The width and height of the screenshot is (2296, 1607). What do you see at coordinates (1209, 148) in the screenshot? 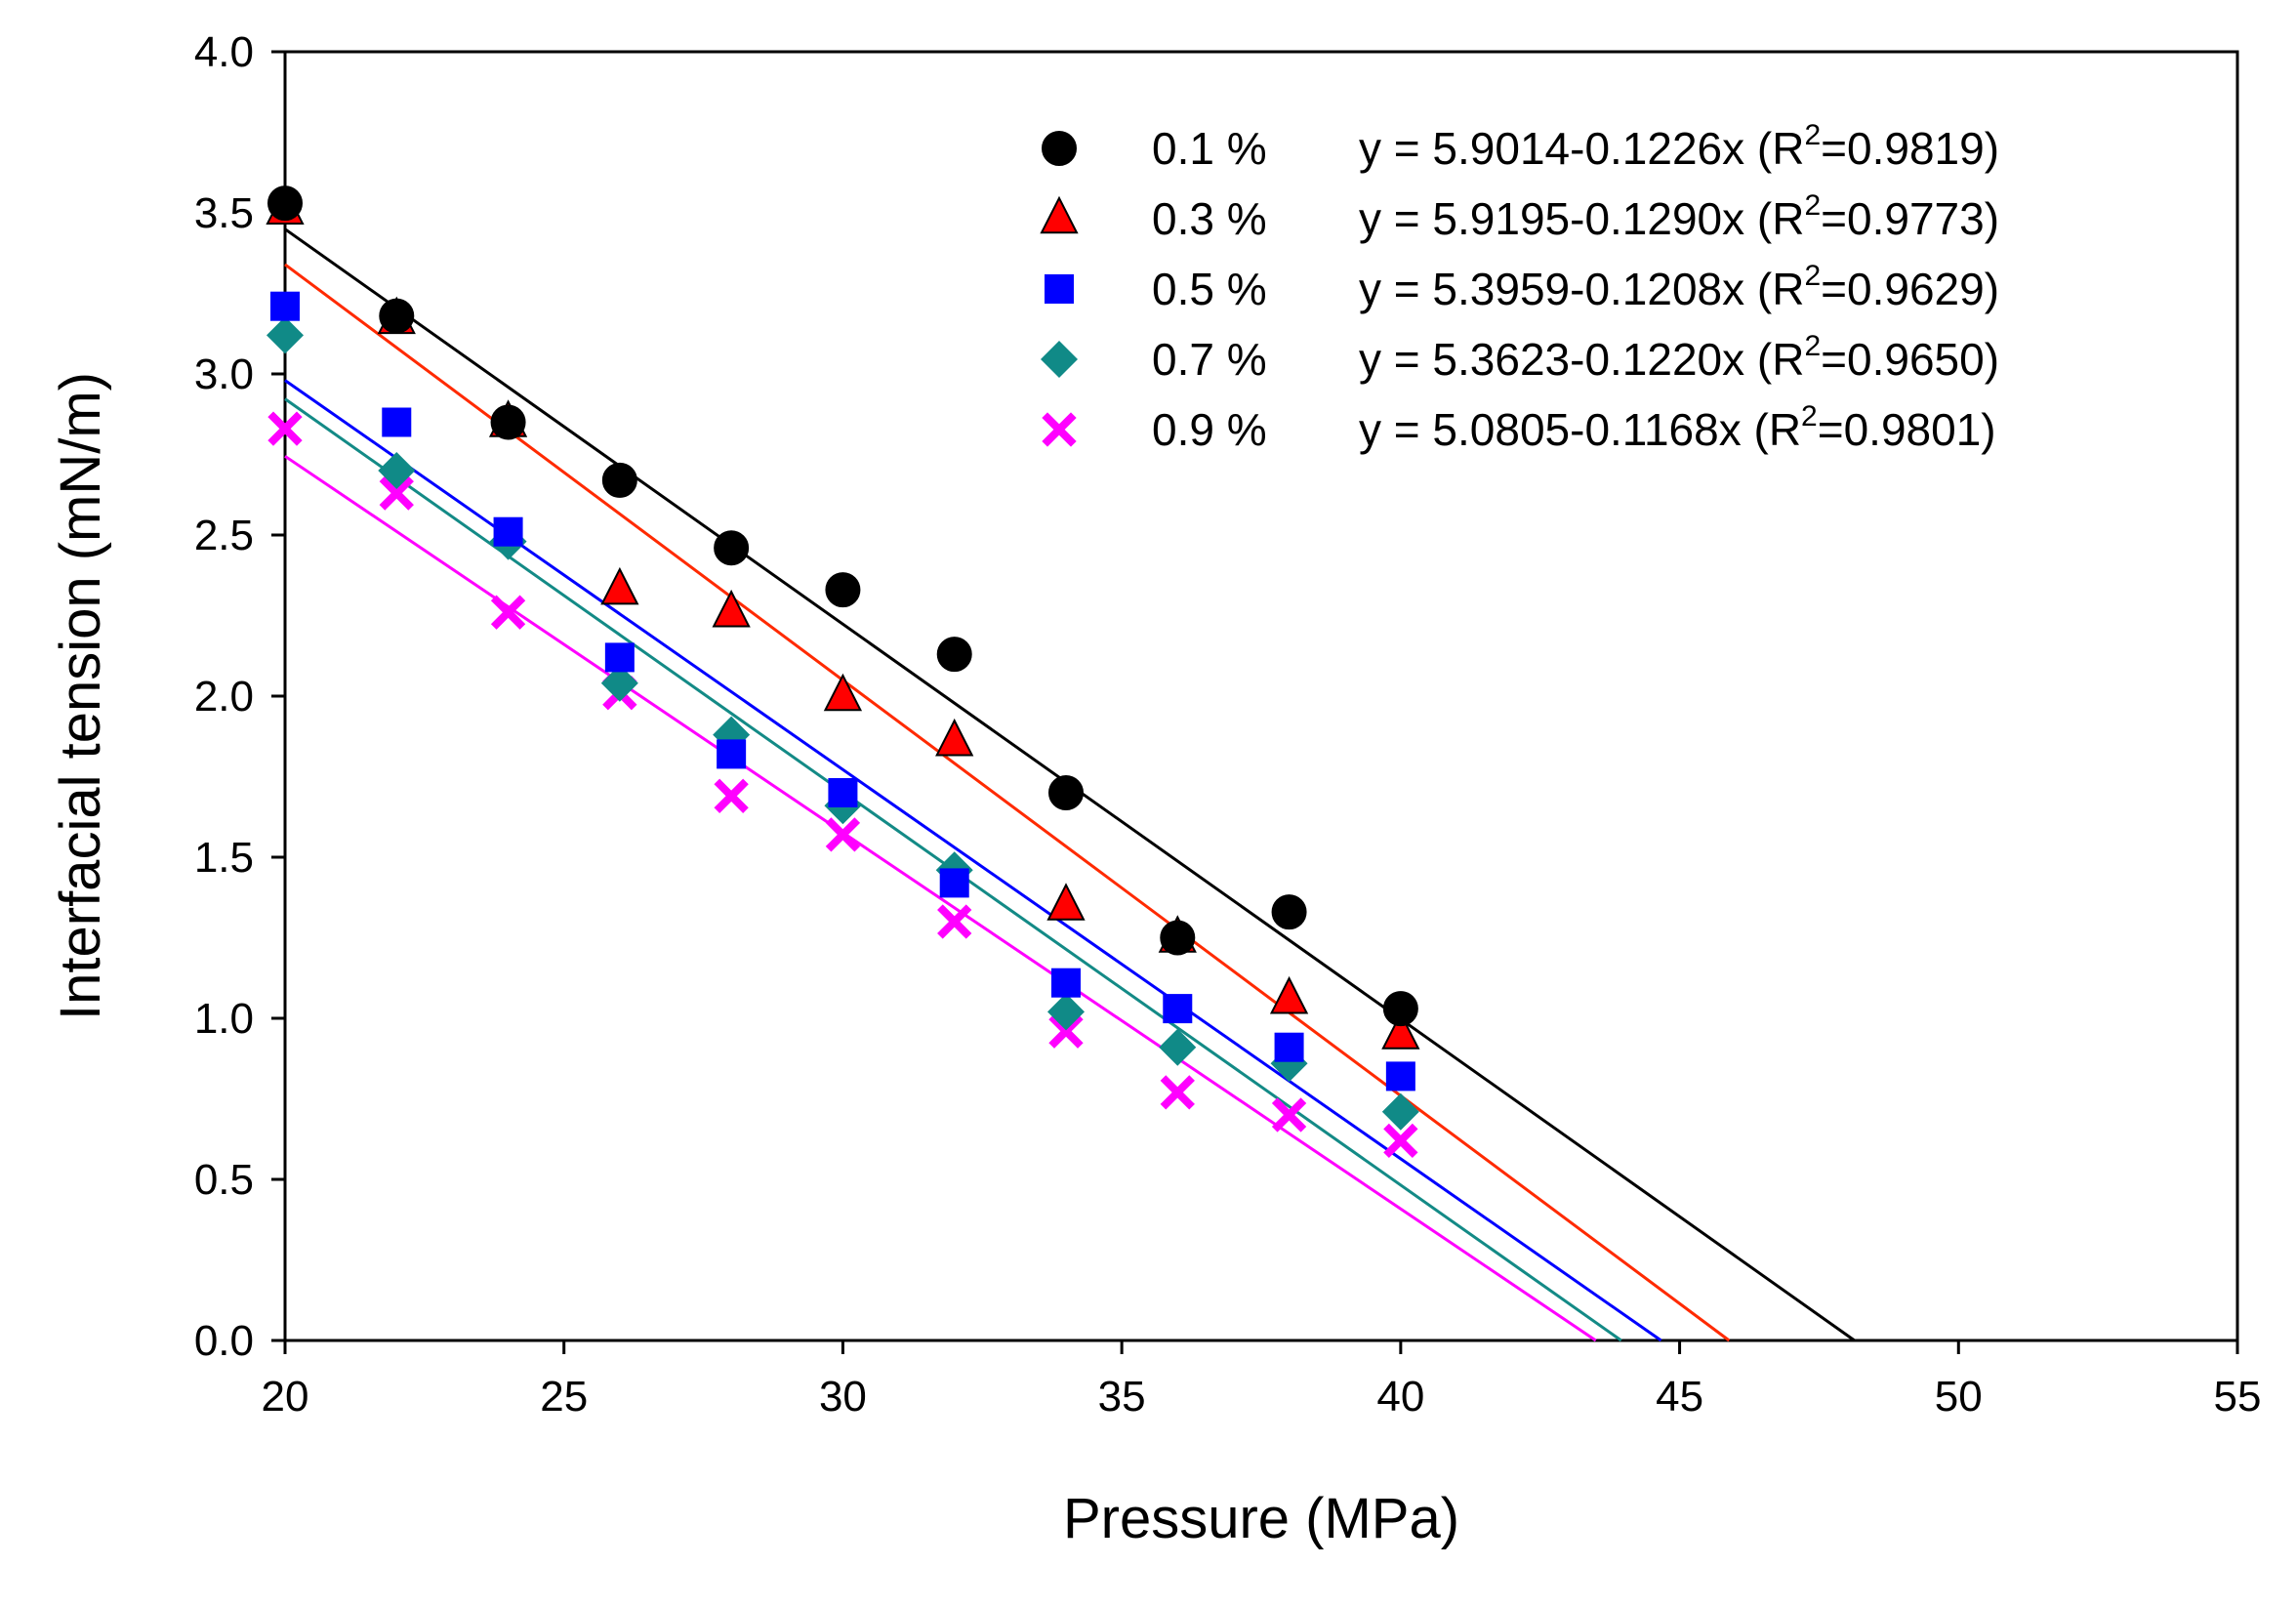
I see `legend-label-1: 0.1 %` at bounding box center [1209, 148].